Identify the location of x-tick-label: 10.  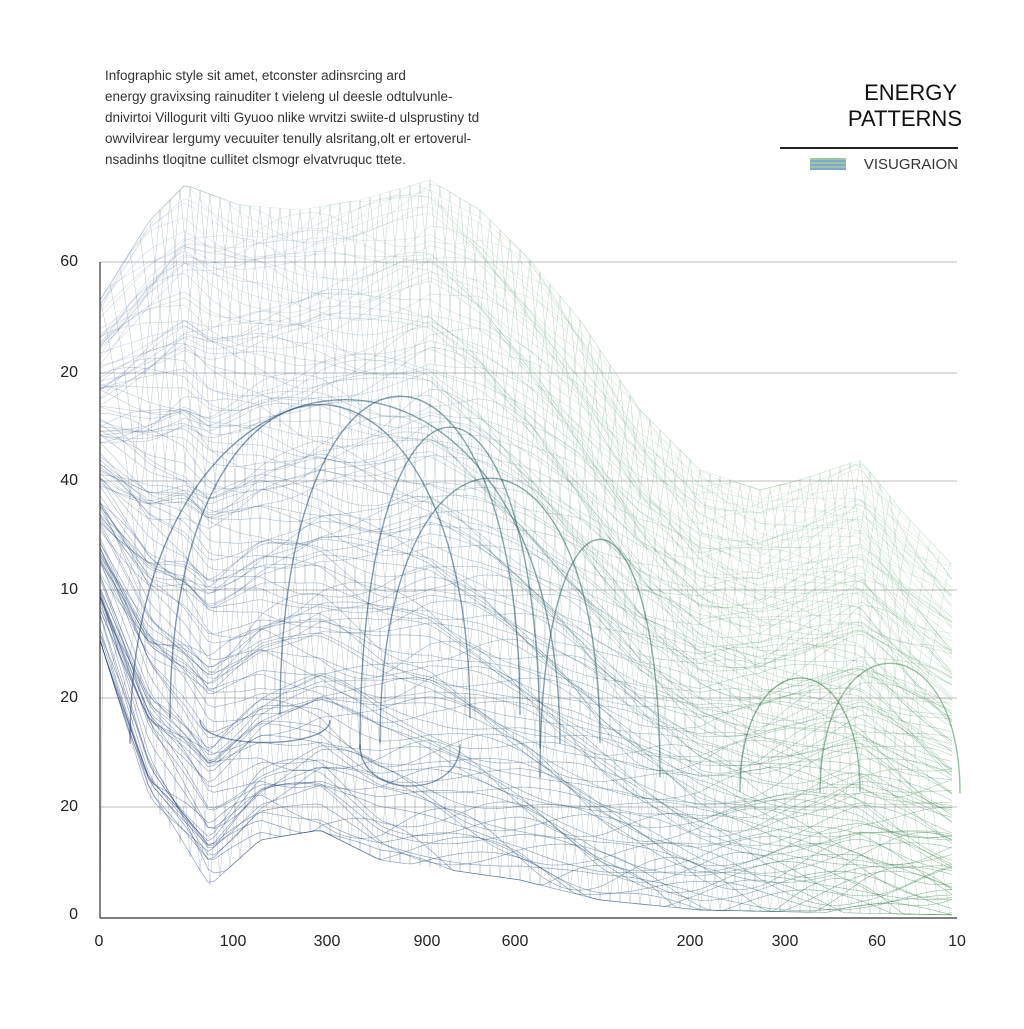
(957, 941).